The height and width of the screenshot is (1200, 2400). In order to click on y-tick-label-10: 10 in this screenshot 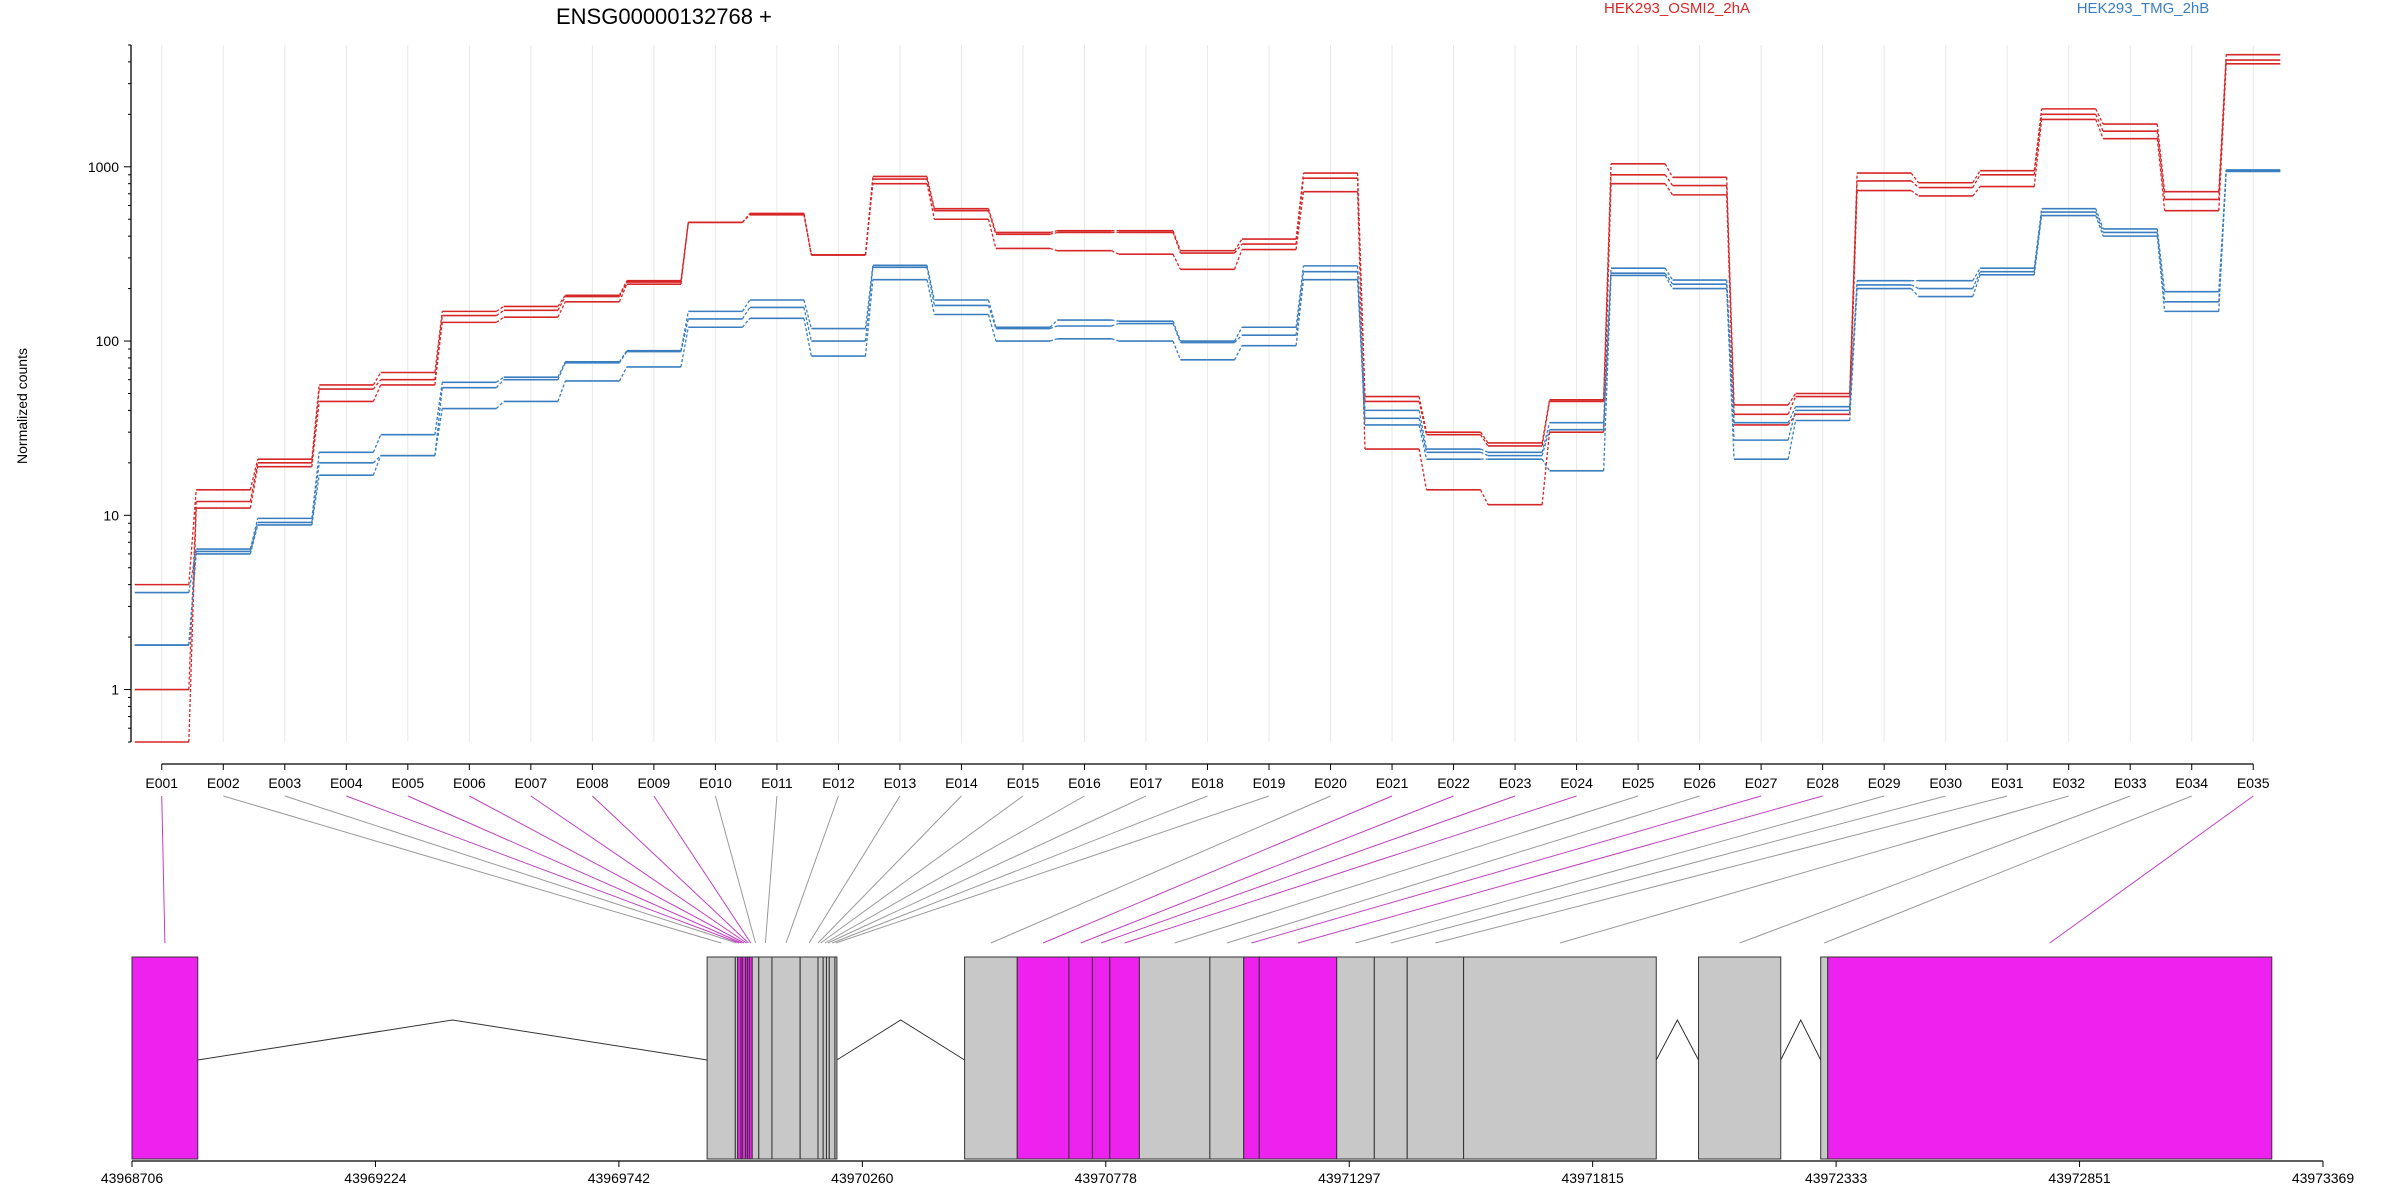, I will do `click(111, 515)`.